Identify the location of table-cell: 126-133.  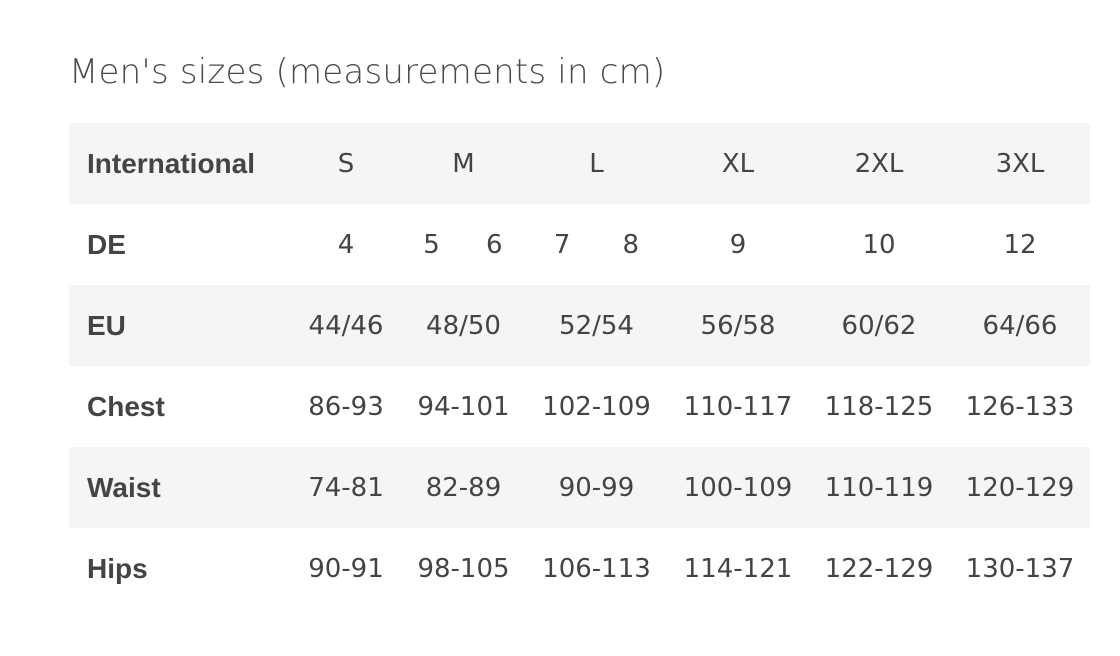
(1020, 406).